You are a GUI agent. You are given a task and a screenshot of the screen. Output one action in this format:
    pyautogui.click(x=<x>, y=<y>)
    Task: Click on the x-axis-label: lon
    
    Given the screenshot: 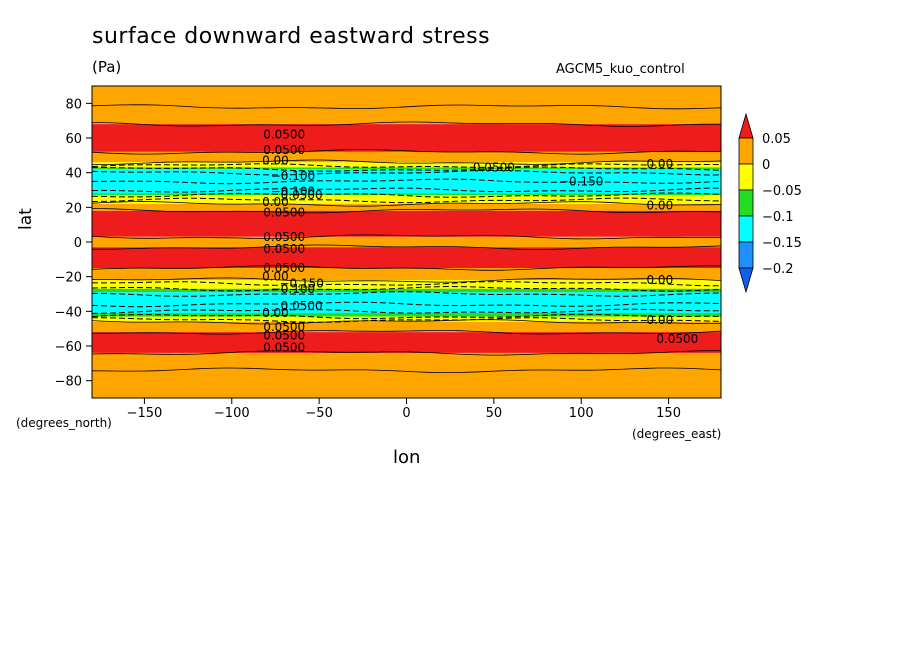 What is the action you would take?
    pyautogui.click(x=407, y=457)
    